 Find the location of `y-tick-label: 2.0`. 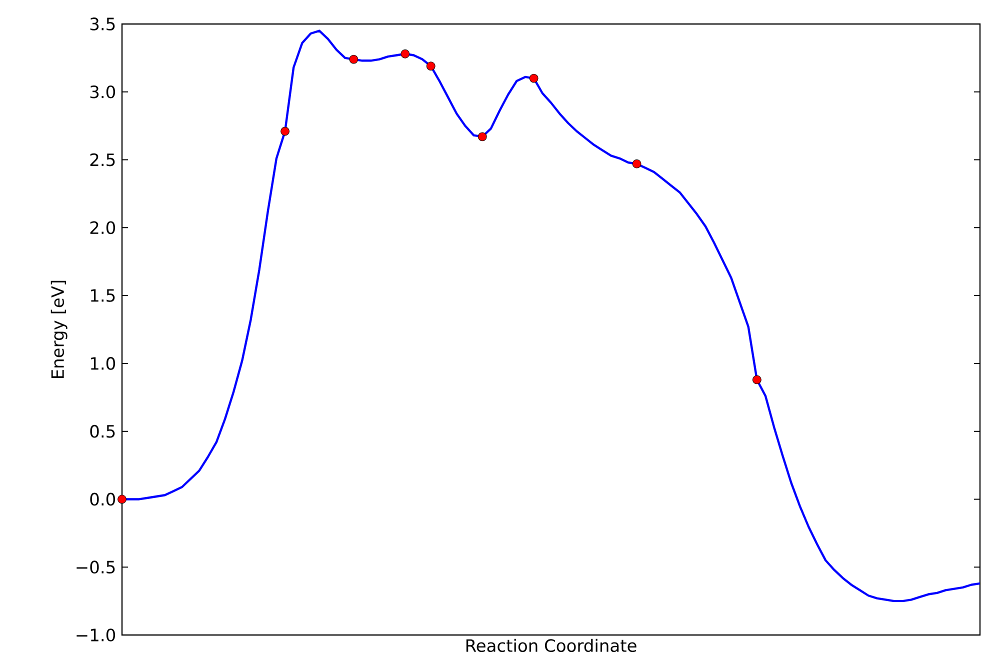

y-tick-label: 2.0 is located at coordinates (103, 227).